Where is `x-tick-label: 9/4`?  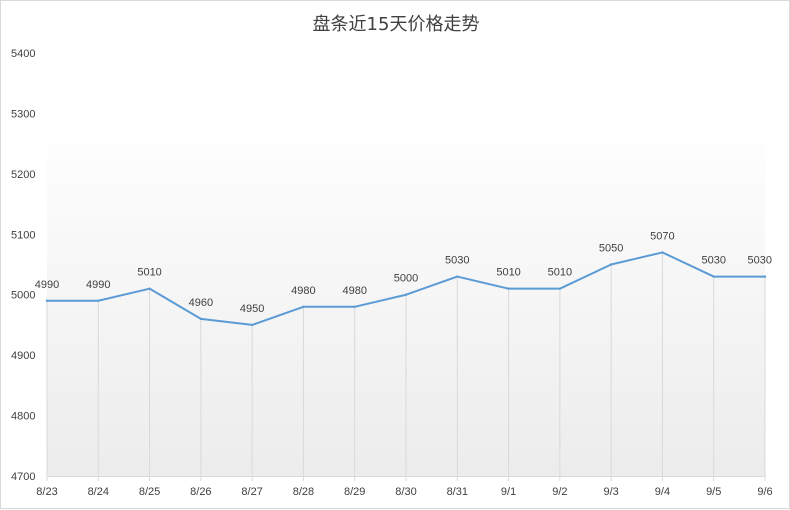 x-tick-label: 9/4 is located at coordinates (662, 492).